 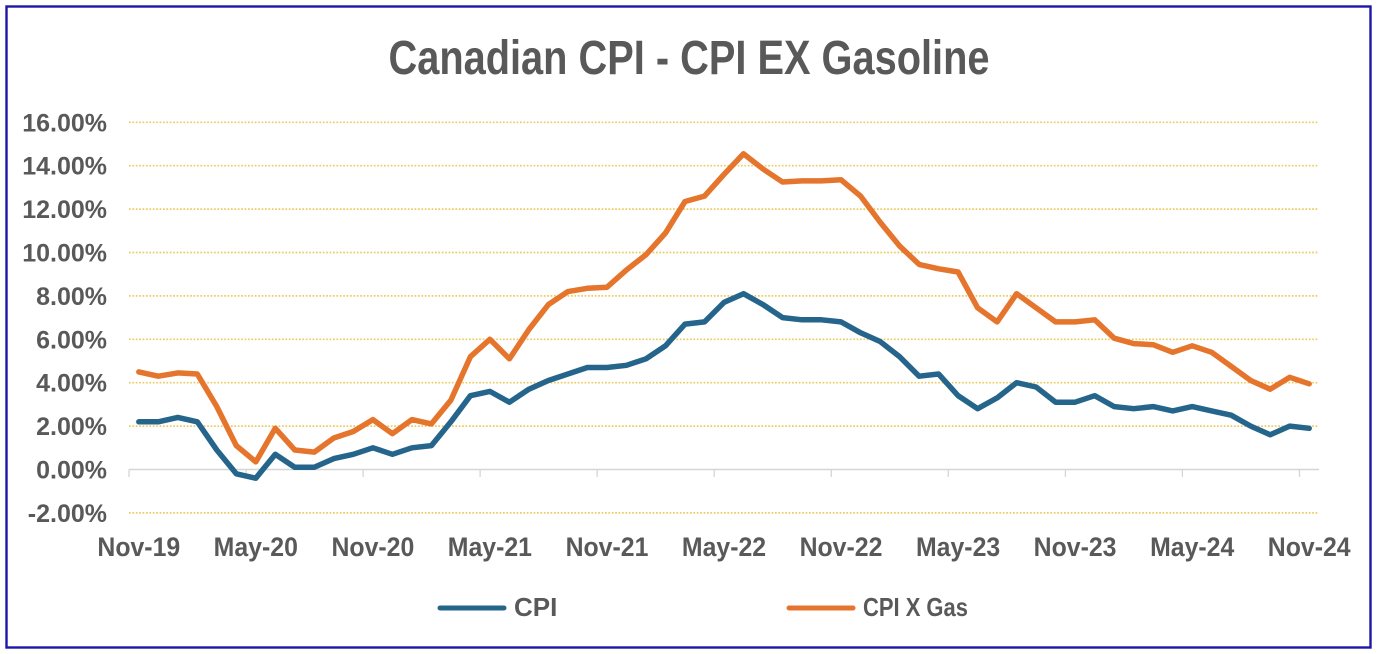 I want to click on svg-text: Nov-24, so click(x=1309, y=547).